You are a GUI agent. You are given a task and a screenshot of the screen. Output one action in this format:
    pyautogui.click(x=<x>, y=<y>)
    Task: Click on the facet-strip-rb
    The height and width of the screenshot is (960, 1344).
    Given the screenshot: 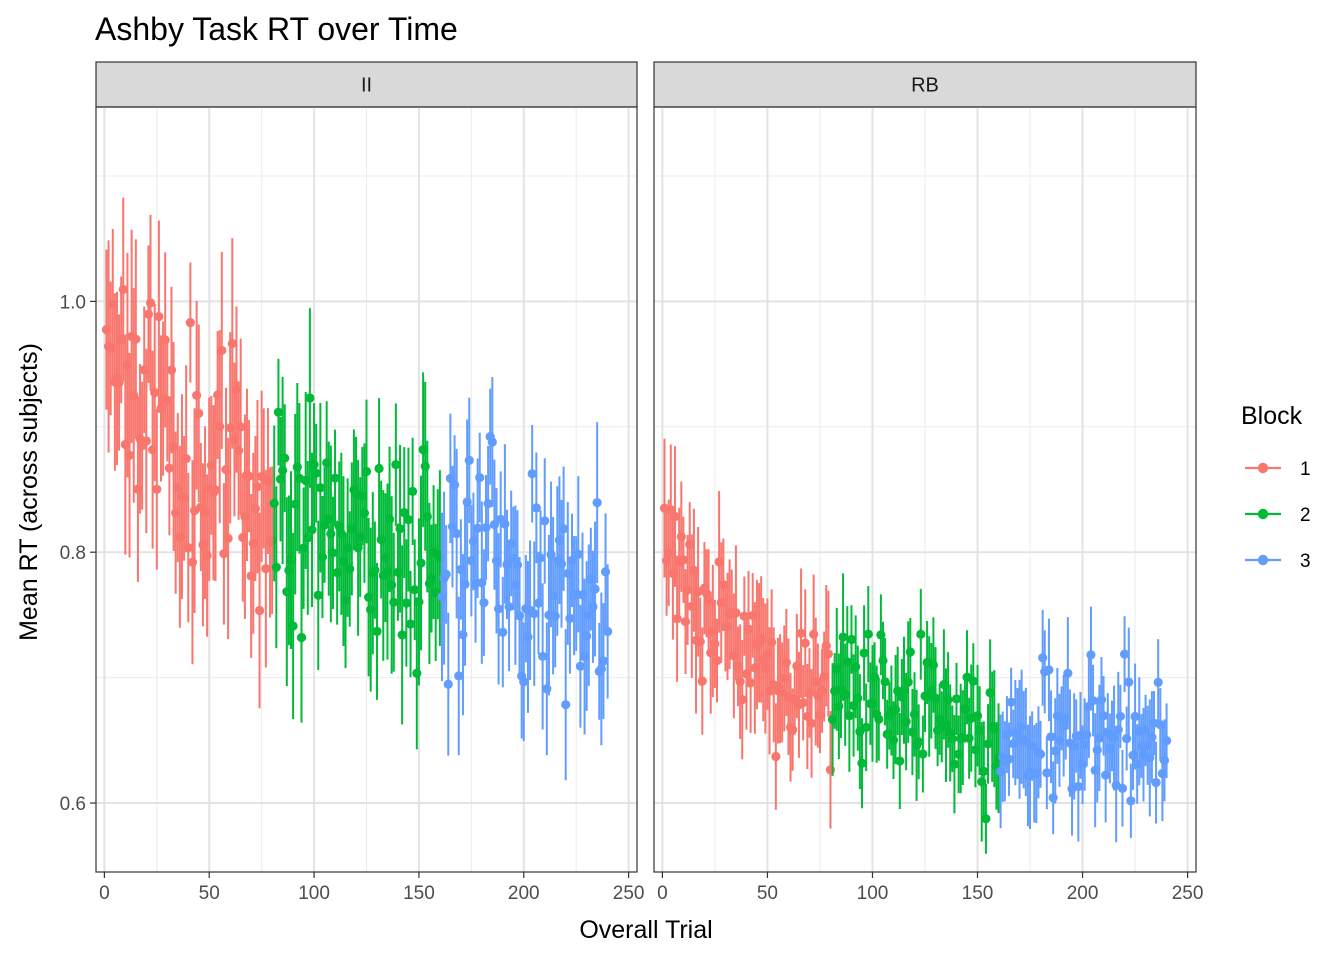 What is the action you would take?
    pyautogui.click(x=925, y=84)
    